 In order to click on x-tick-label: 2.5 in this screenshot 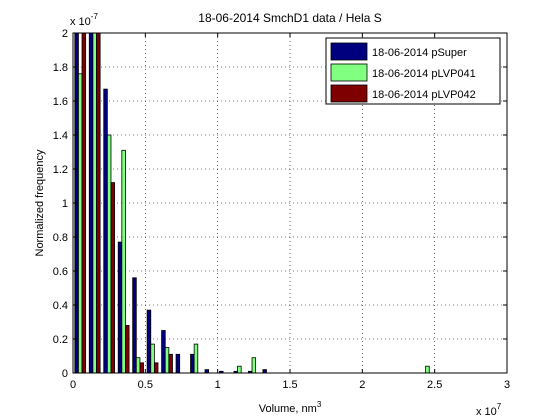, I will do `click(434, 385)`.